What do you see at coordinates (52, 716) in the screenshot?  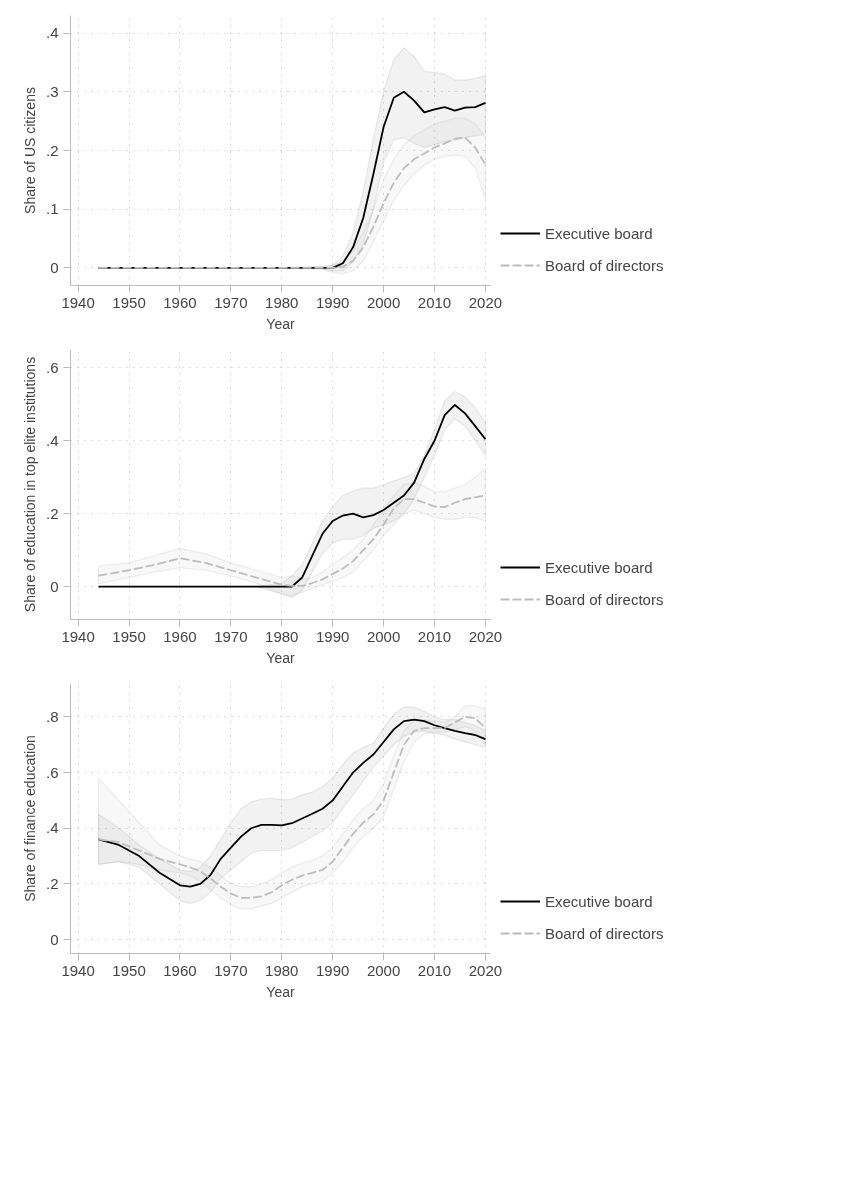 I see `y-tick-label: .8` at bounding box center [52, 716].